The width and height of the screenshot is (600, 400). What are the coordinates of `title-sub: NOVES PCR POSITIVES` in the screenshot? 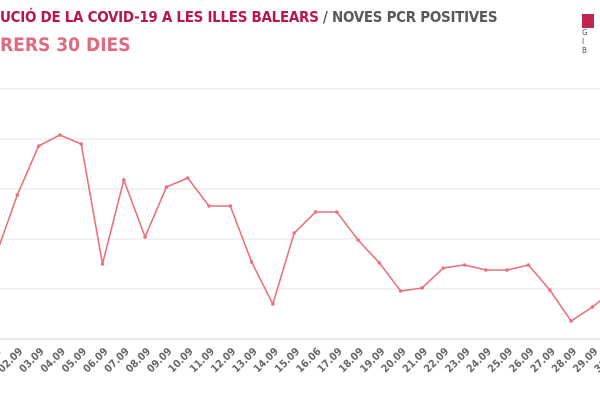 It's located at (414, 17).